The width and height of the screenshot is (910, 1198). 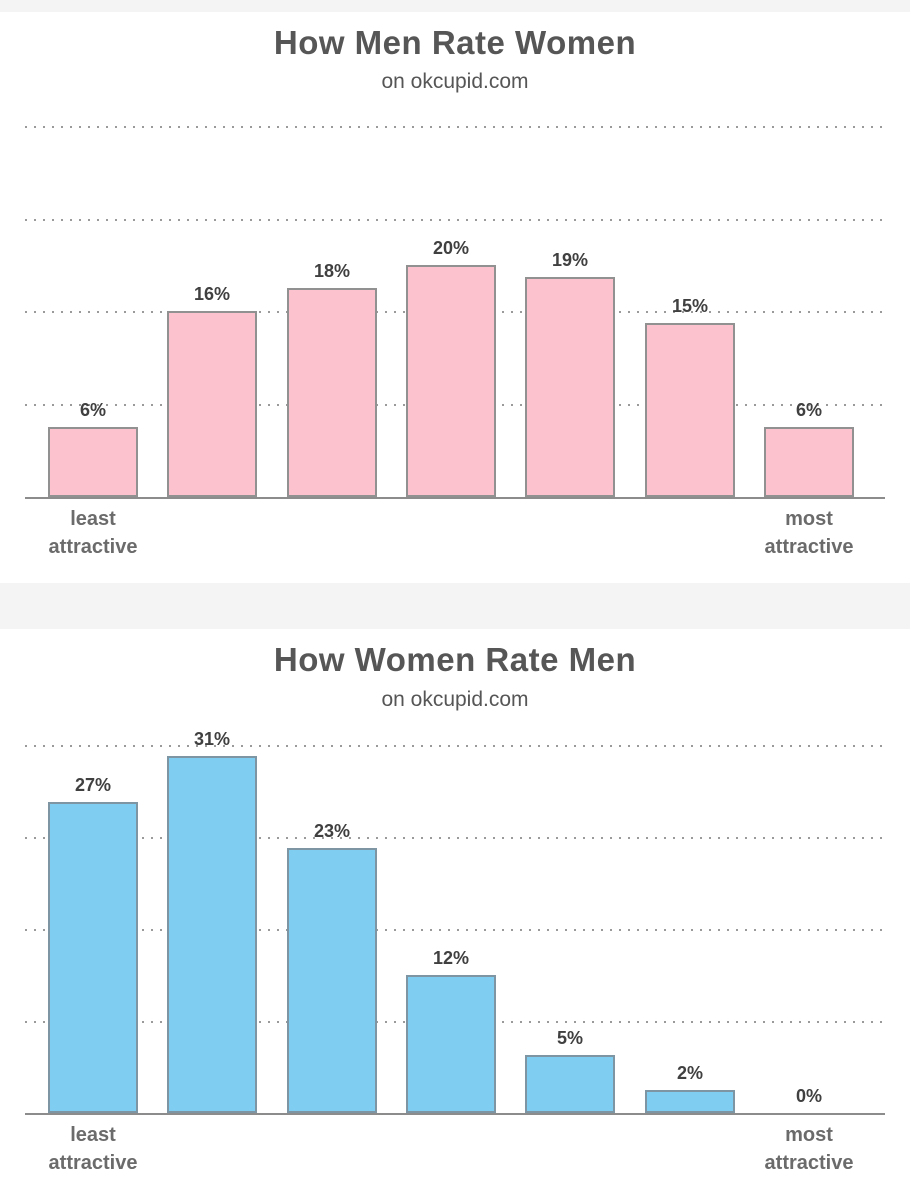 What do you see at coordinates (93, 785) in the screenshot?
I see `bar-value-label: 27%` at bounding box center [93, 785].